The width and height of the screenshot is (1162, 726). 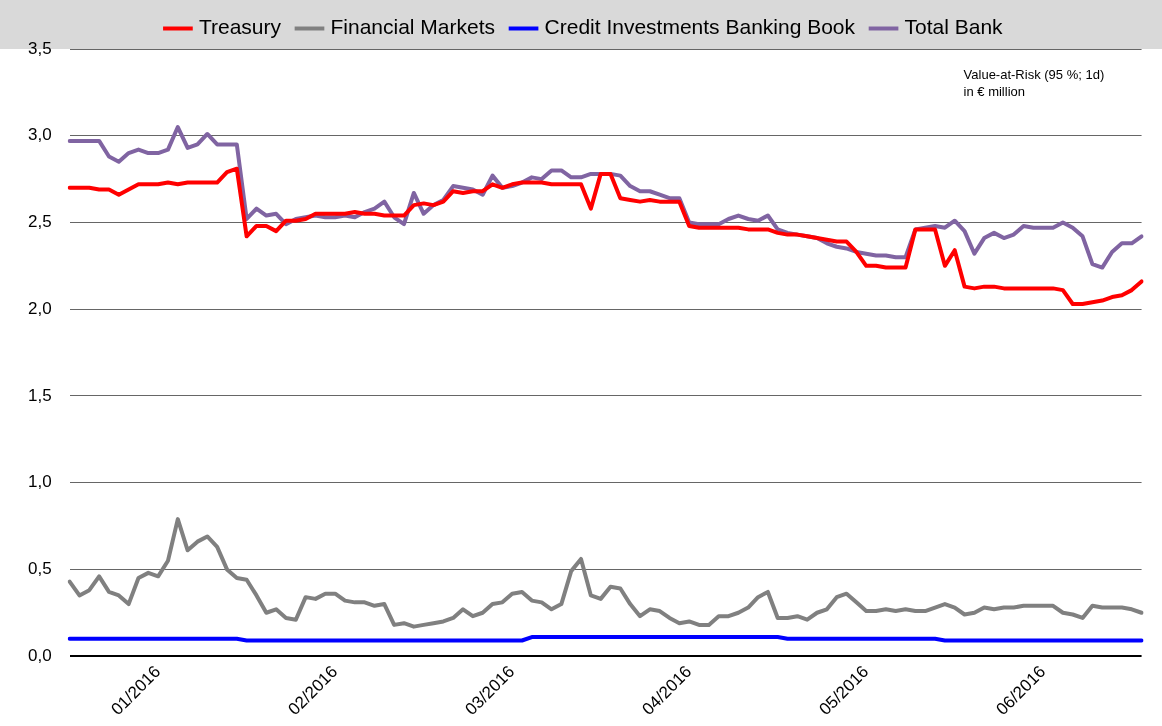 What do you see at coordinates (994, 92) in the screenshot?
I see `annotation: in € million` at bounding box center [994, 92].